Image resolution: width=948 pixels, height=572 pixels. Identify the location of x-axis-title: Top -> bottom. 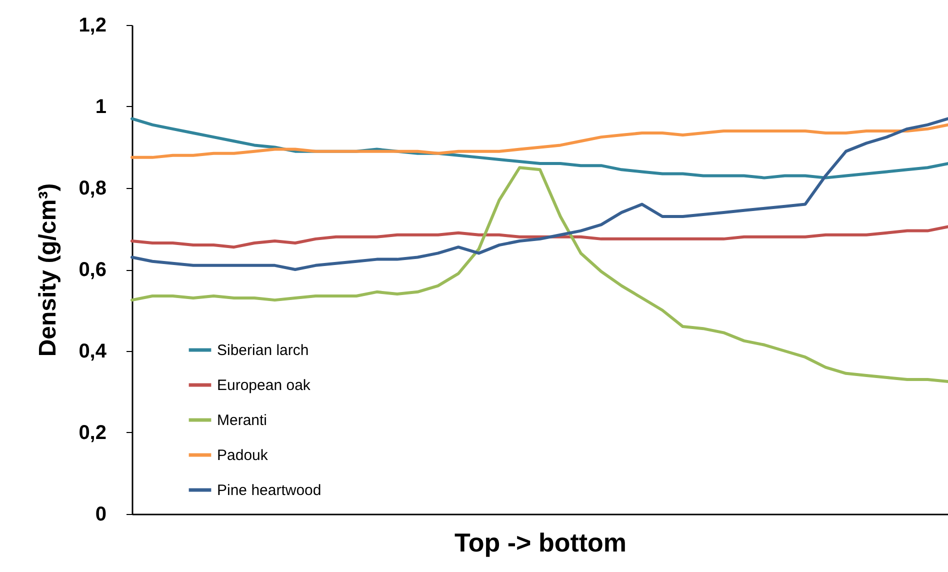
(540, 543).